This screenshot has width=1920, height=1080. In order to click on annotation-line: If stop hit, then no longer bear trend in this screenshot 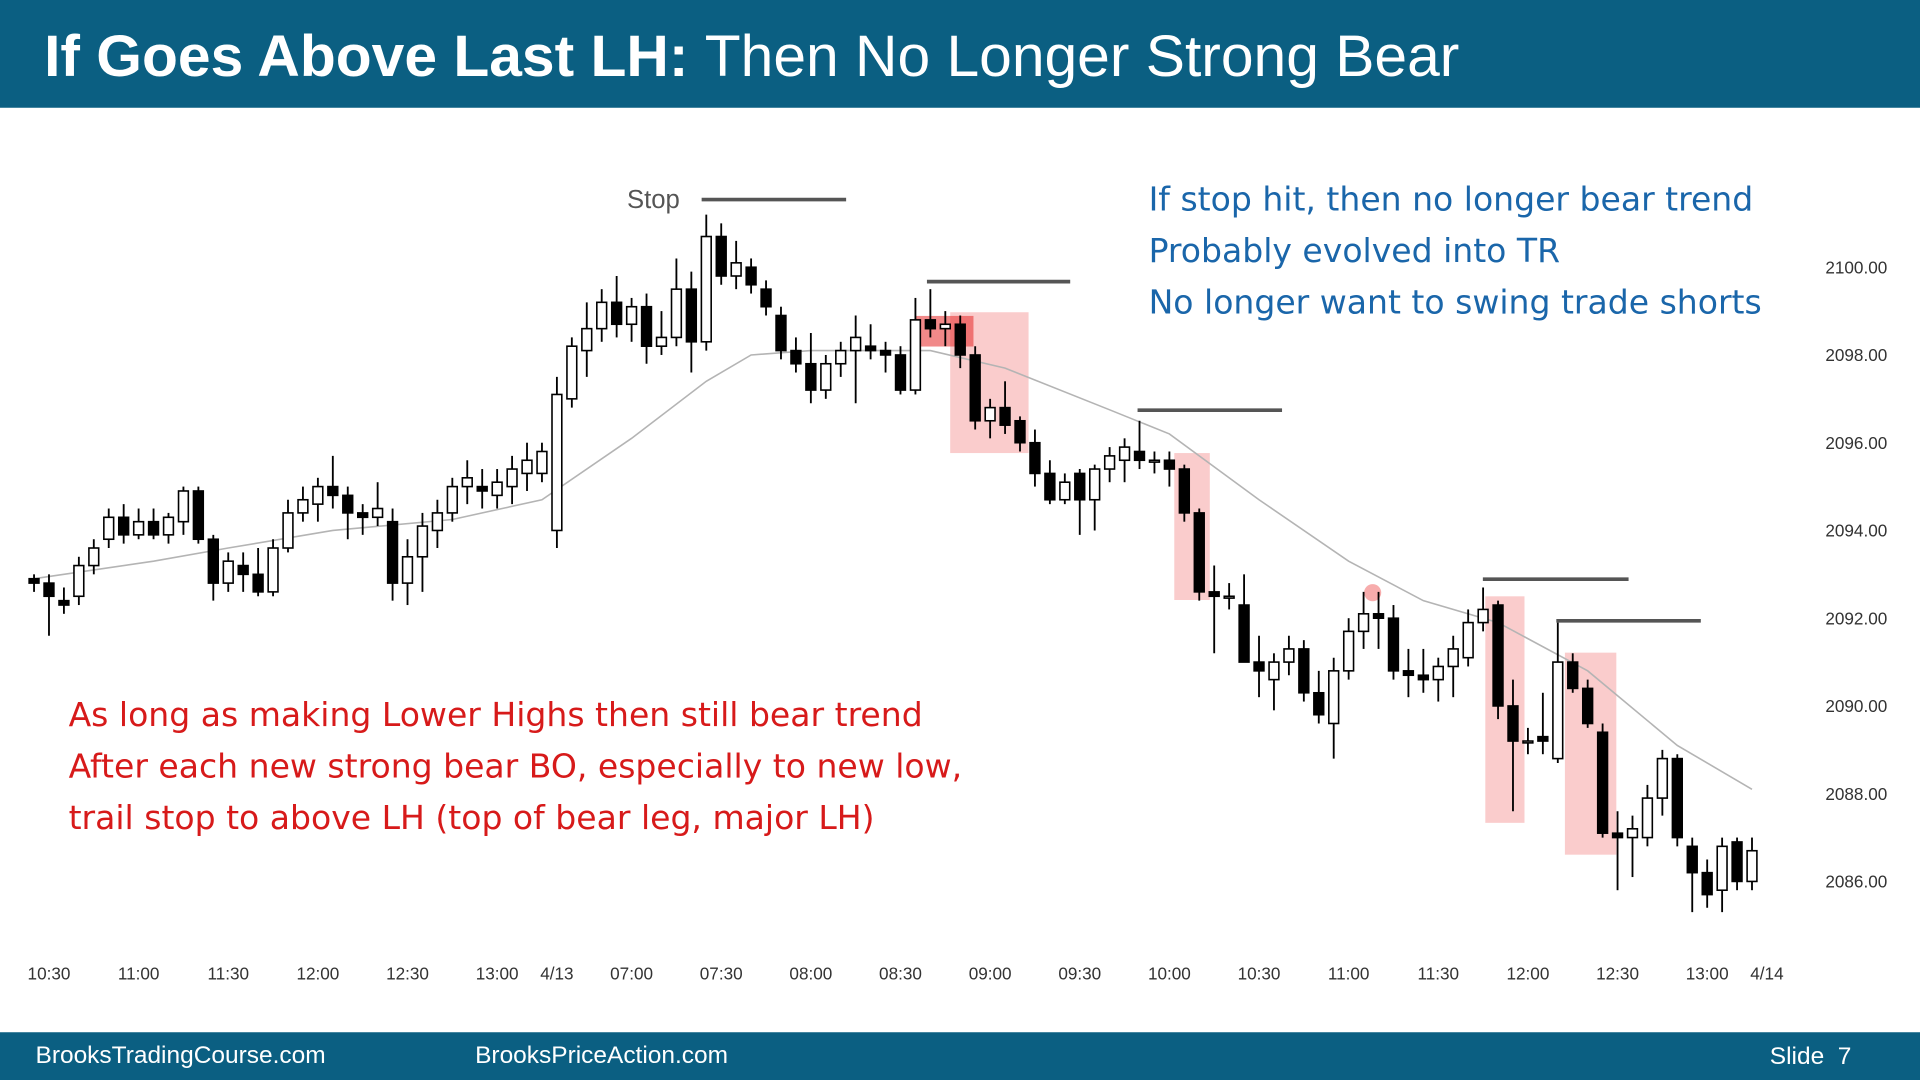, I will do `click(1451, 199)`.